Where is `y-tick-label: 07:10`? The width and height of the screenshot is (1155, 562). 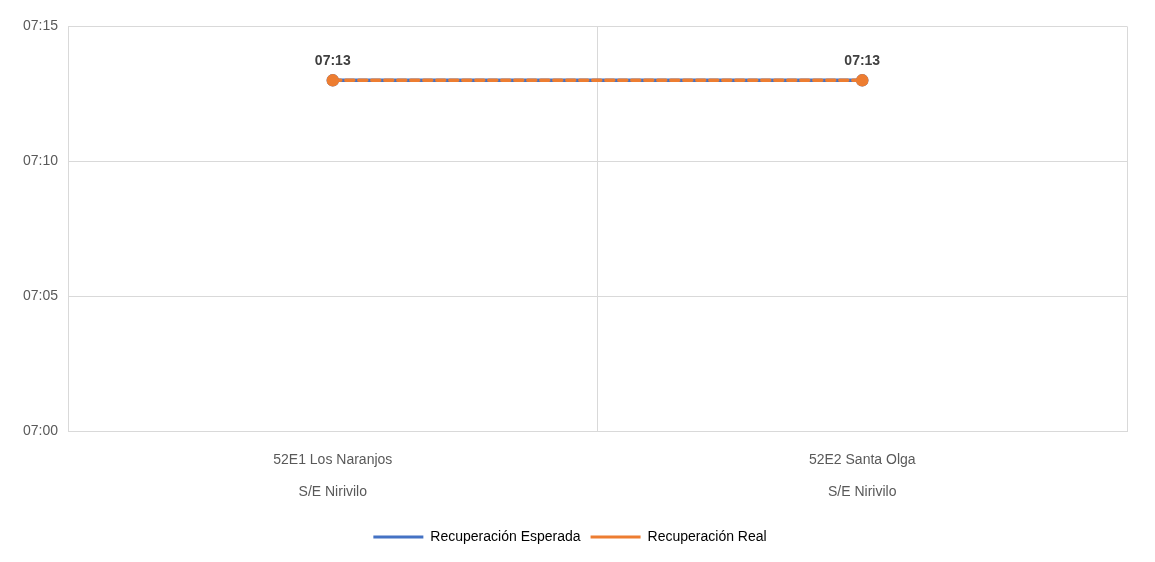
y-tick-label: 07:10 is located at coordinates (40, 160).